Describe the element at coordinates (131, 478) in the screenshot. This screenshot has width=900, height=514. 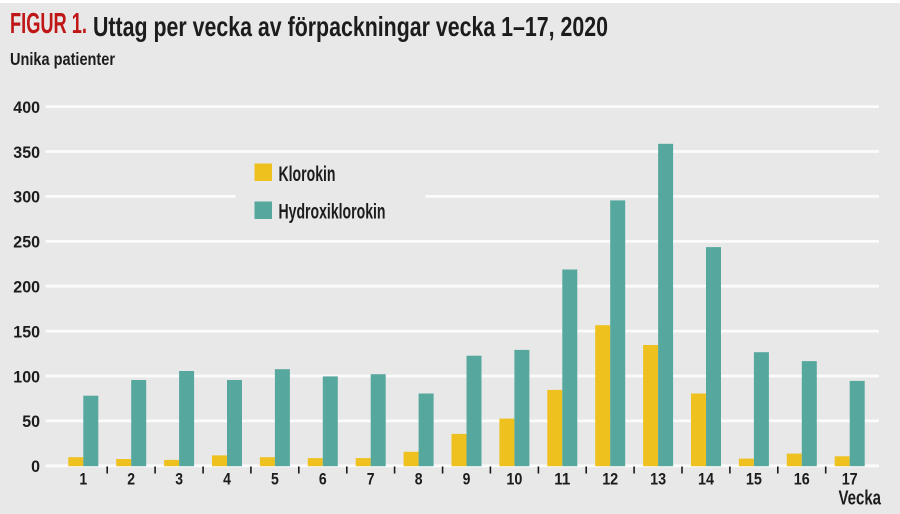
I see `svg-text: 2` at that location.